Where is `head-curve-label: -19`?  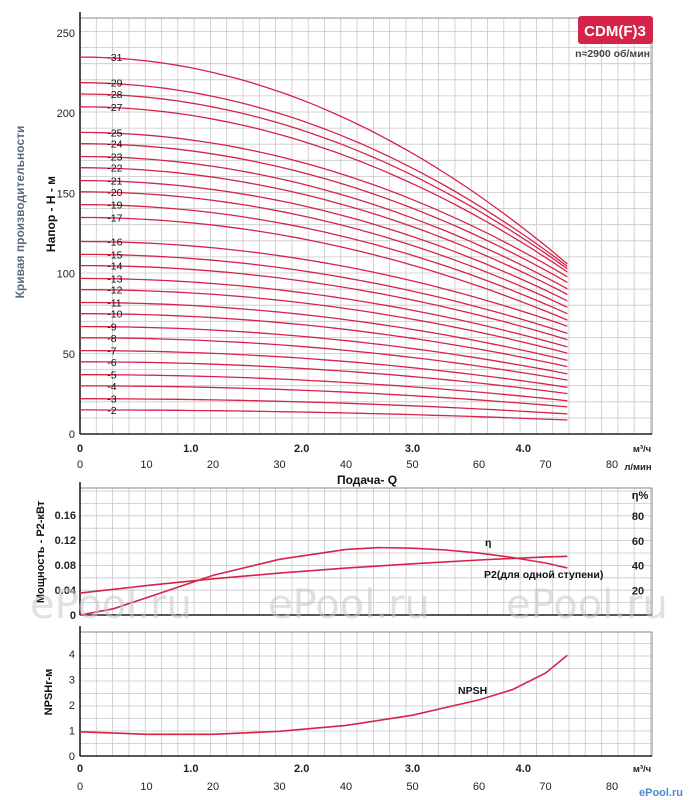 head-curve-label: -19 is located at coordinates (114, 206).